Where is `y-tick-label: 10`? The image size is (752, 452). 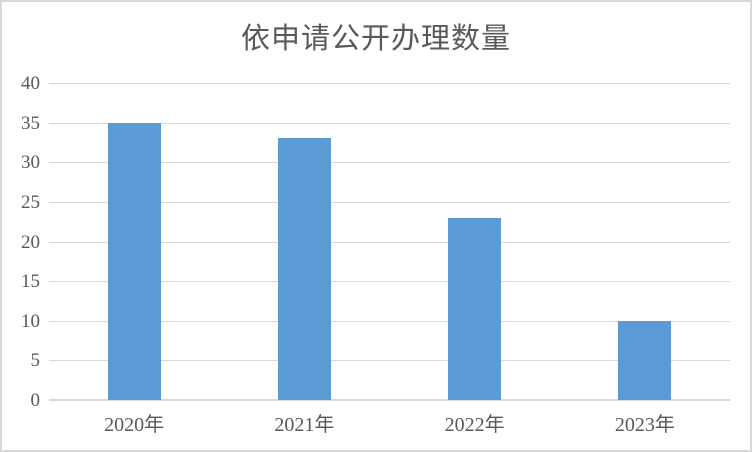 y-tick-label: 10 is located at coordinates (30, 321).